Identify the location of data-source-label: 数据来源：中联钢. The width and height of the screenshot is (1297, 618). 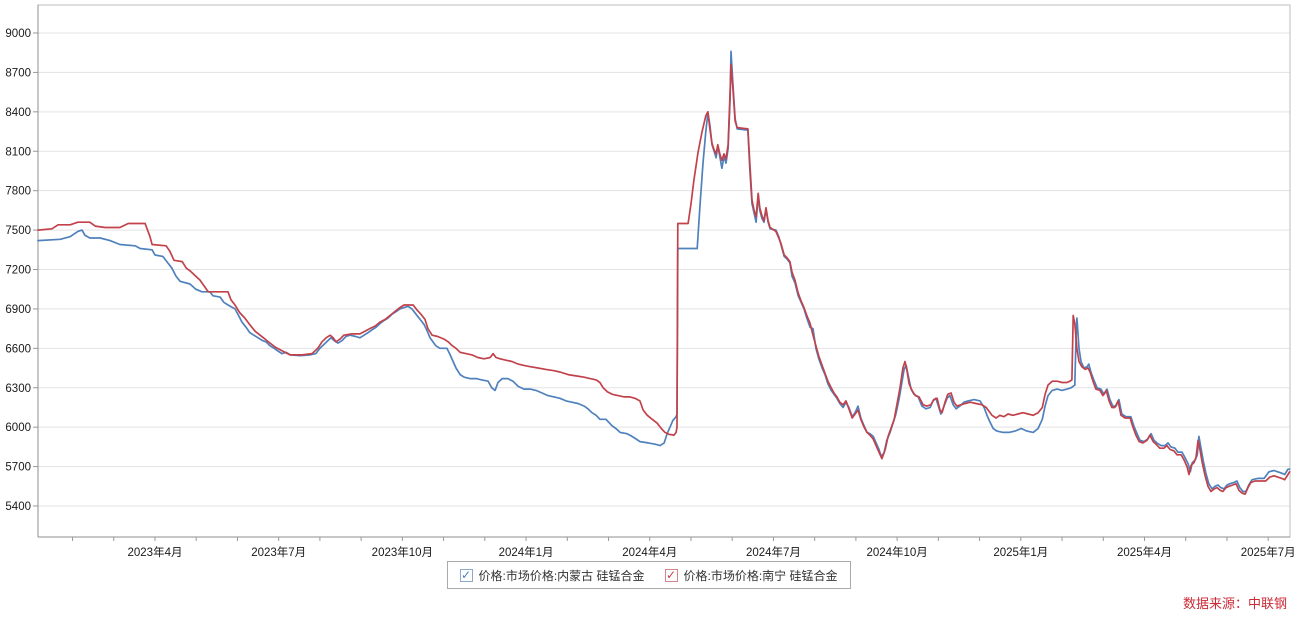
(1234, 603).